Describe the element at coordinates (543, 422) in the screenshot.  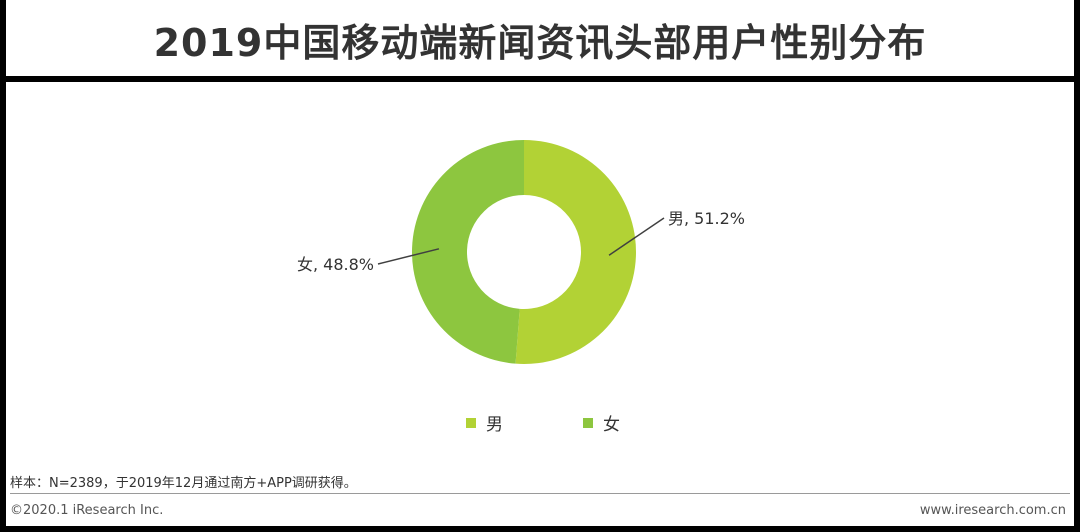
I see `chart-legend: 男 女` at that location.